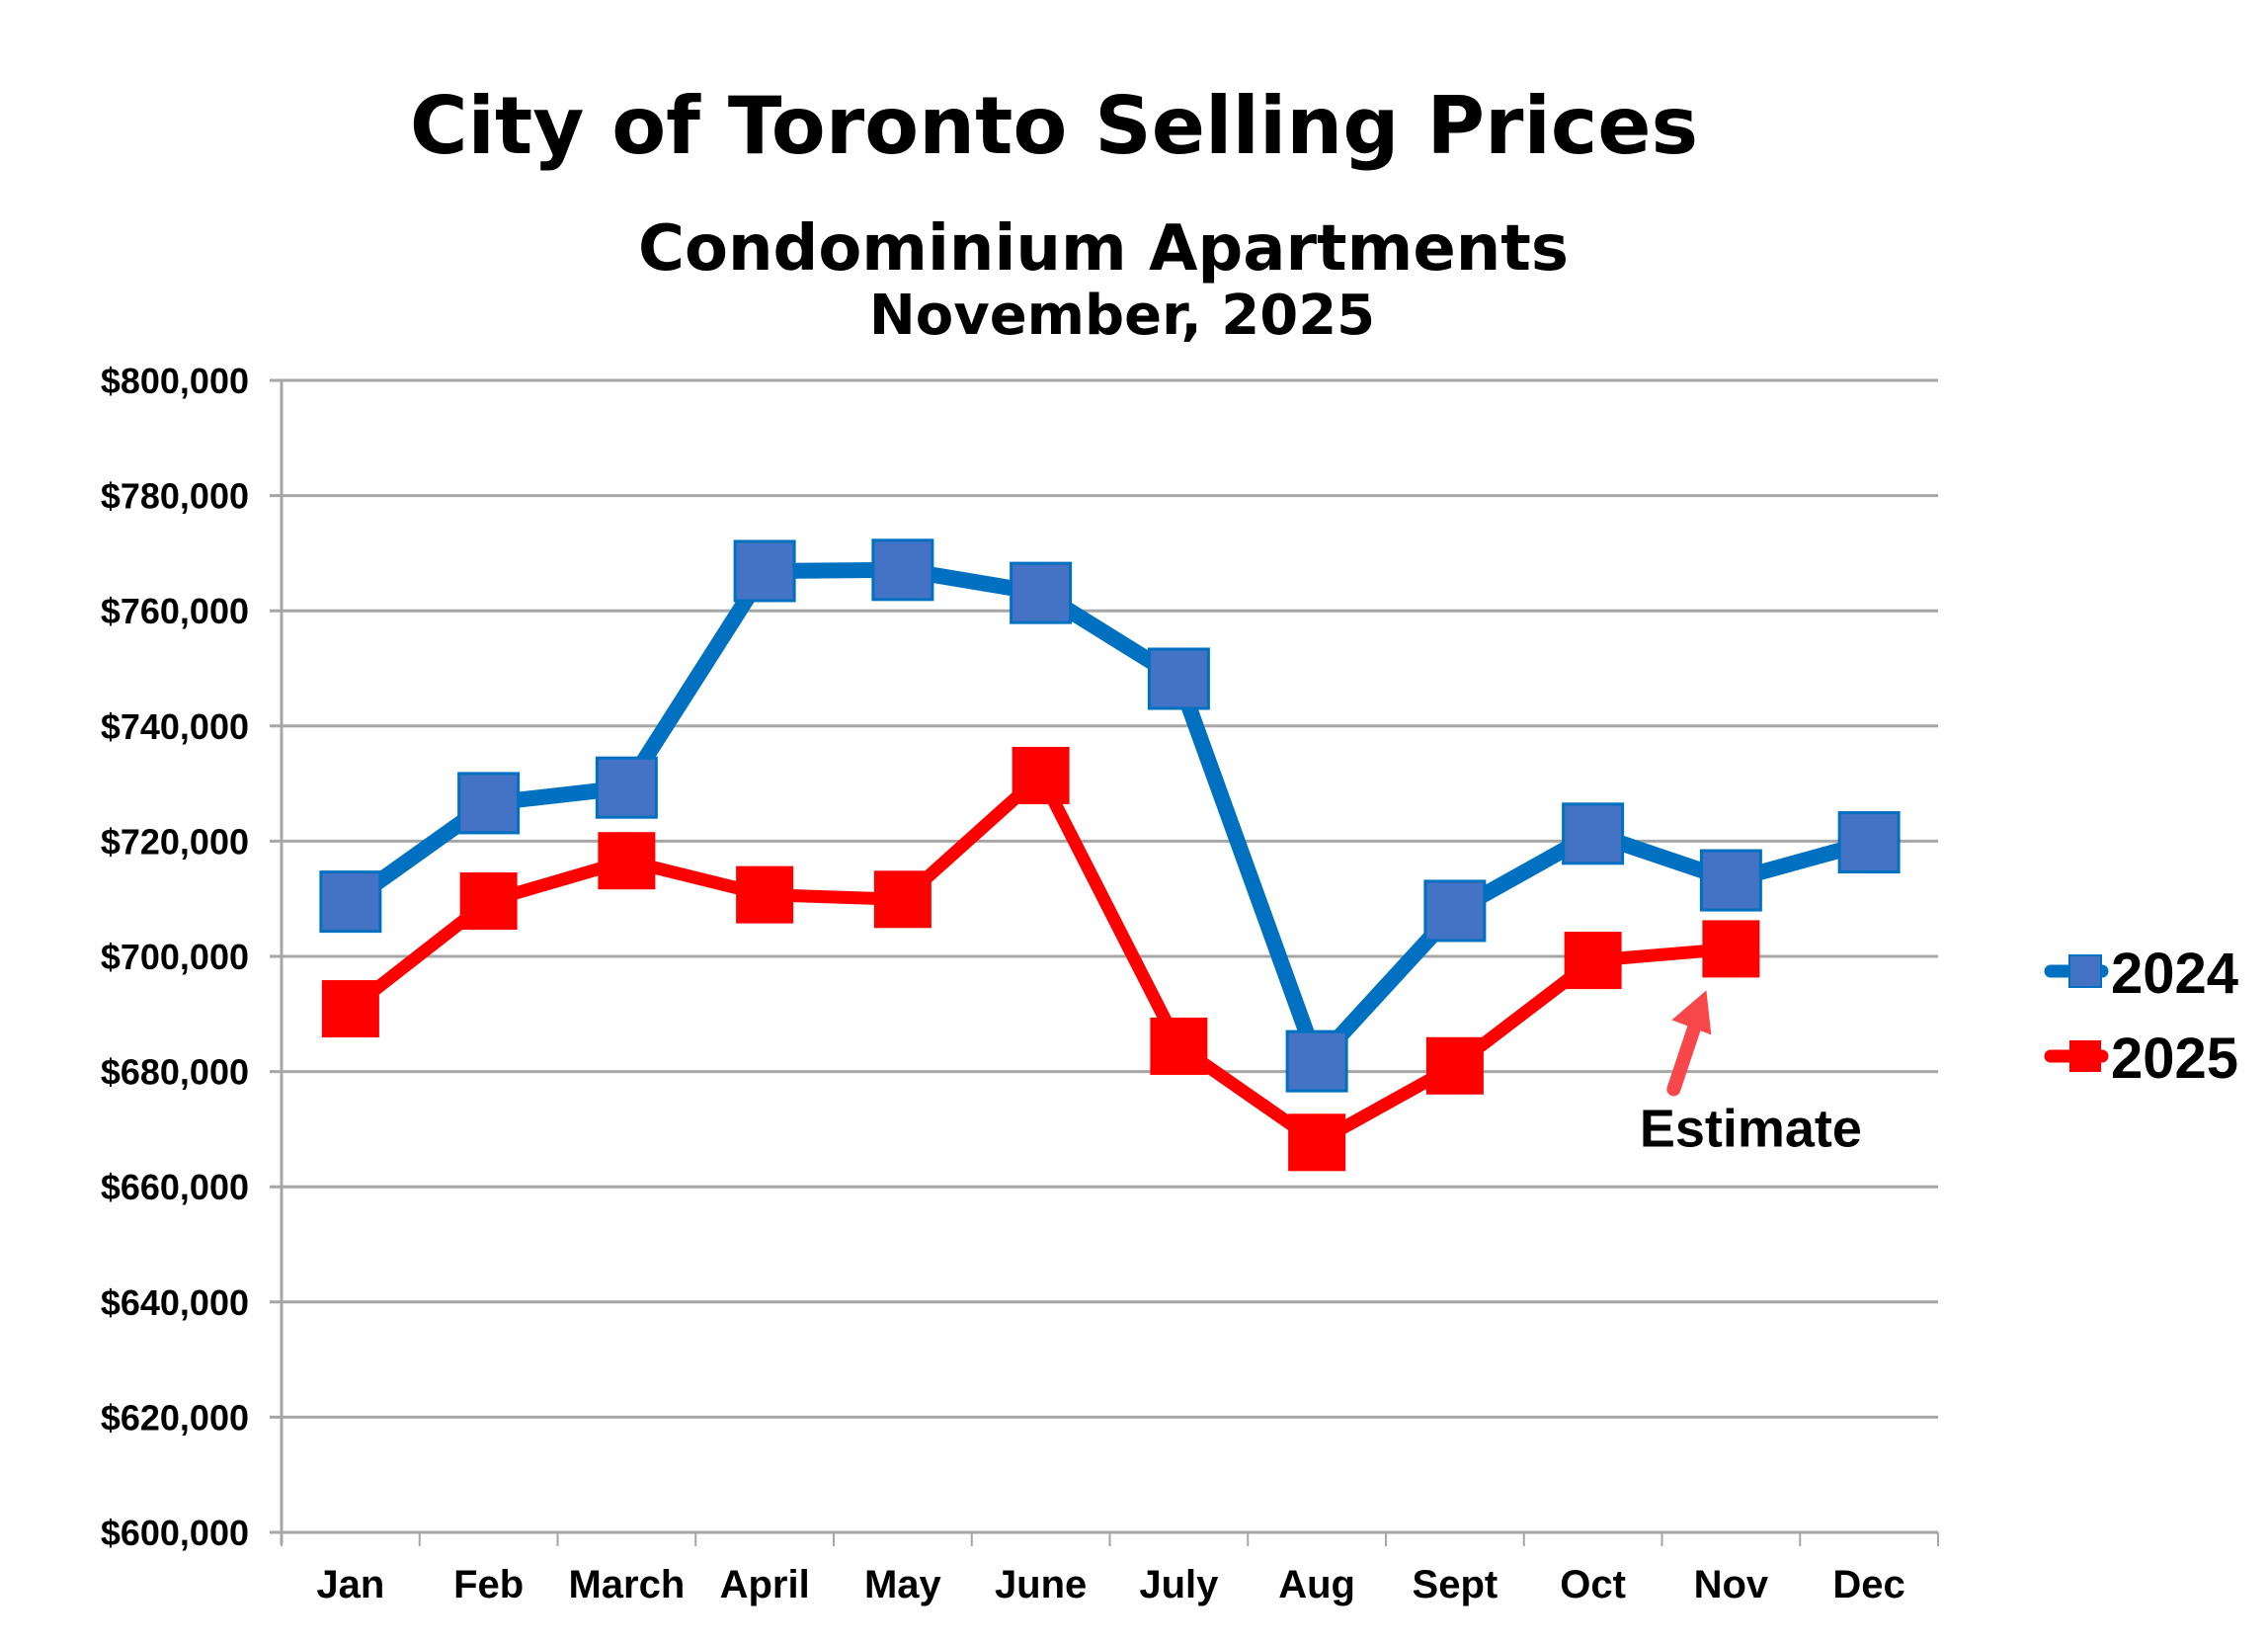 The image size is (2268, 1645). What do you see at coordinates (1122, 316) in the screenshot?
I see `chart-date: November, 2025` at bounding box center [1122, 316].